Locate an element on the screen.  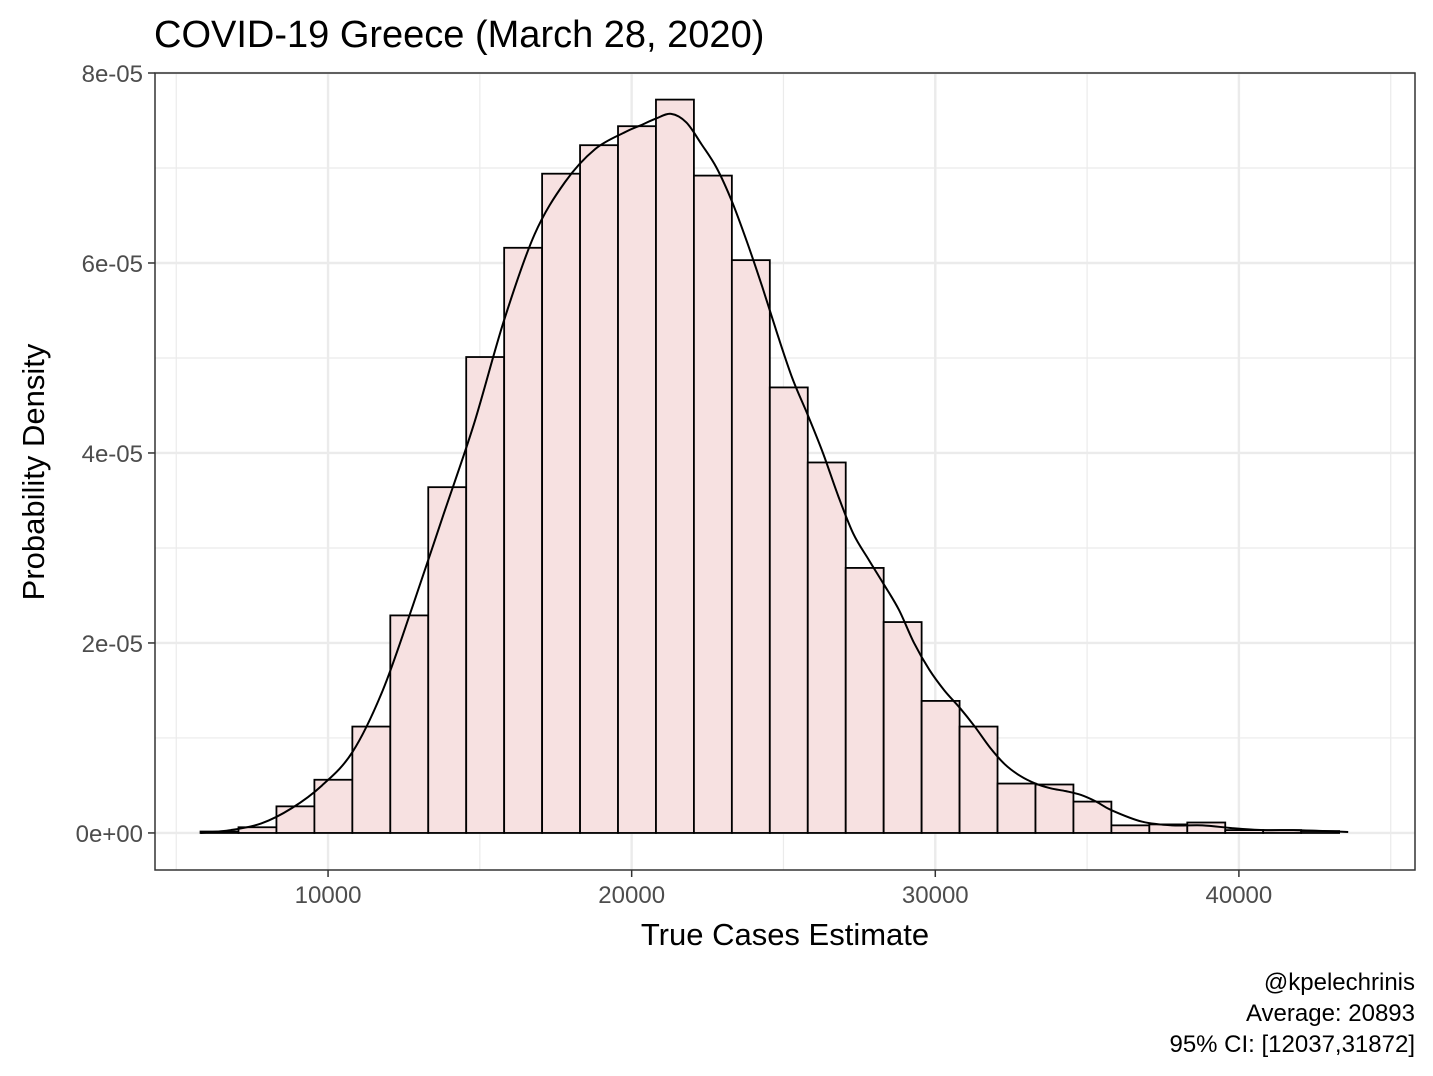
x-tick-label: 10000 is located at coordinates (328, 895).